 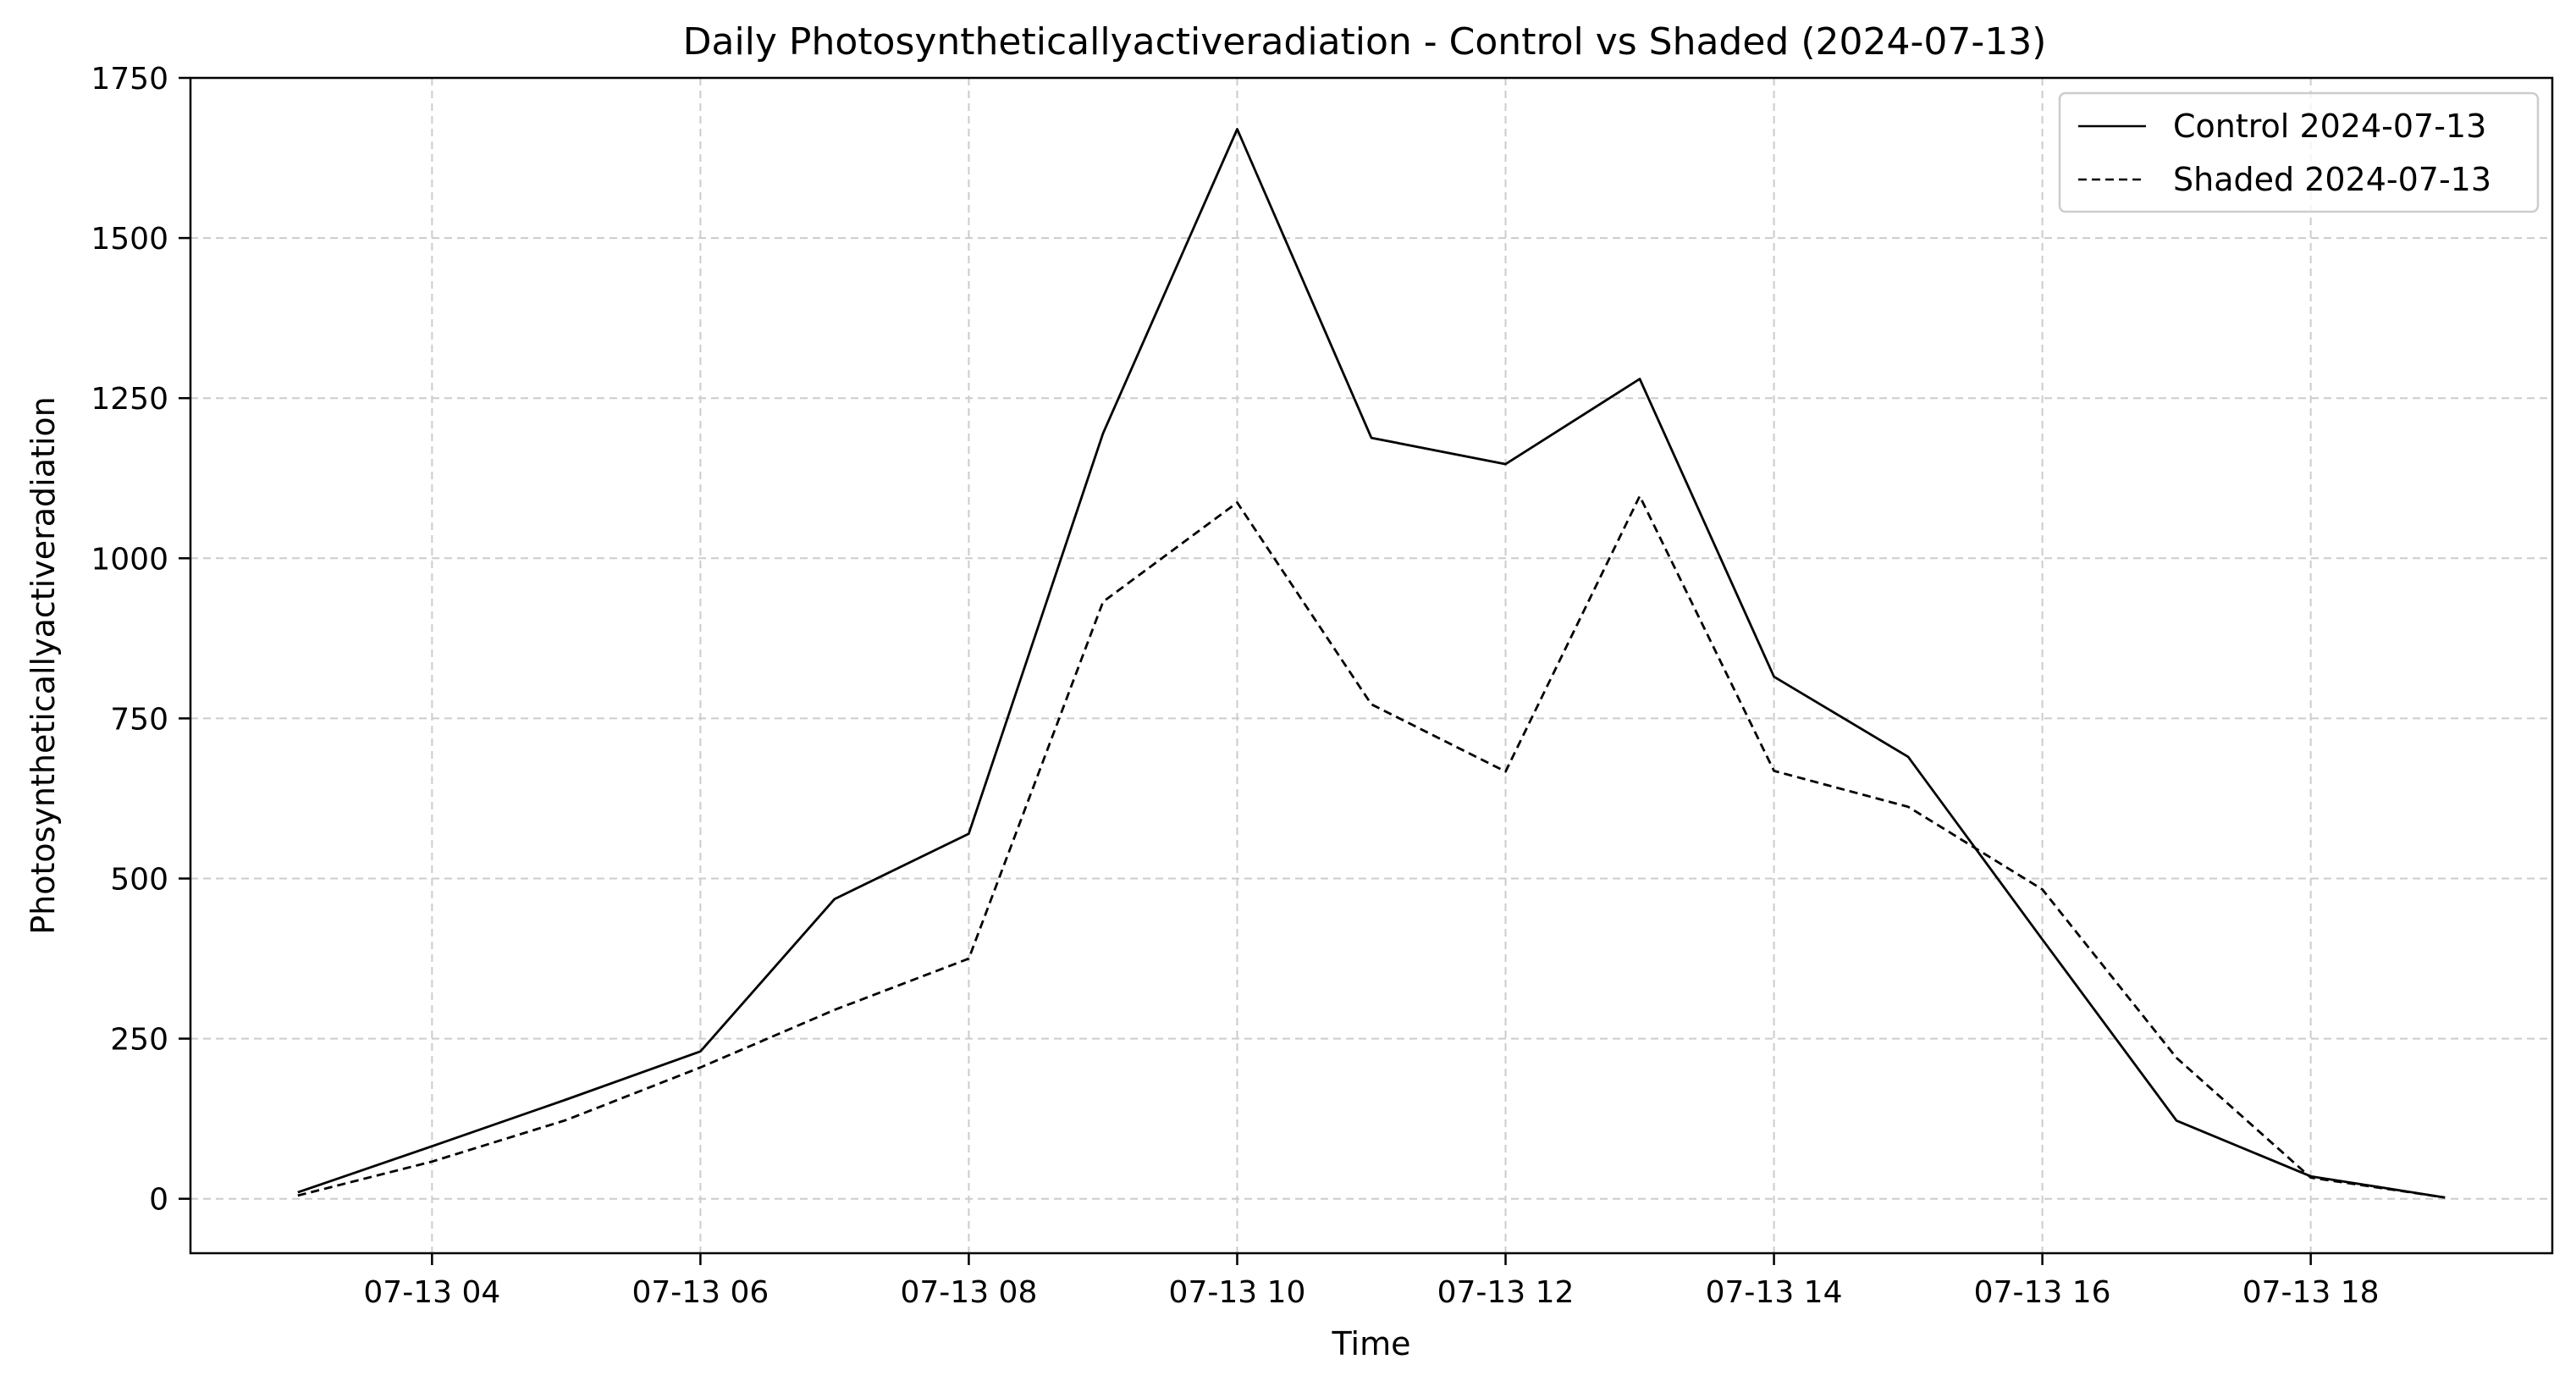 What do you see at coordinates (2311, 1292) in the screenshot?
I see `x-tick-label: 07-13 18` at bounding box center [2311, 1292].